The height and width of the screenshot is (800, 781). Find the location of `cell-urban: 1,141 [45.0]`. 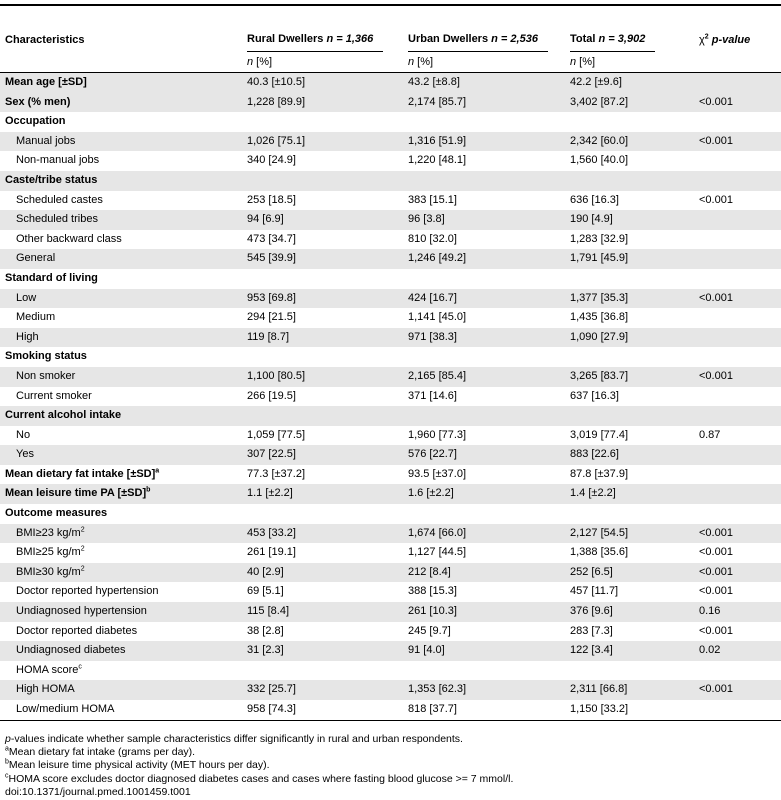

cell-urban: 1,141 [45.0] is located at coordinates (437, 317).